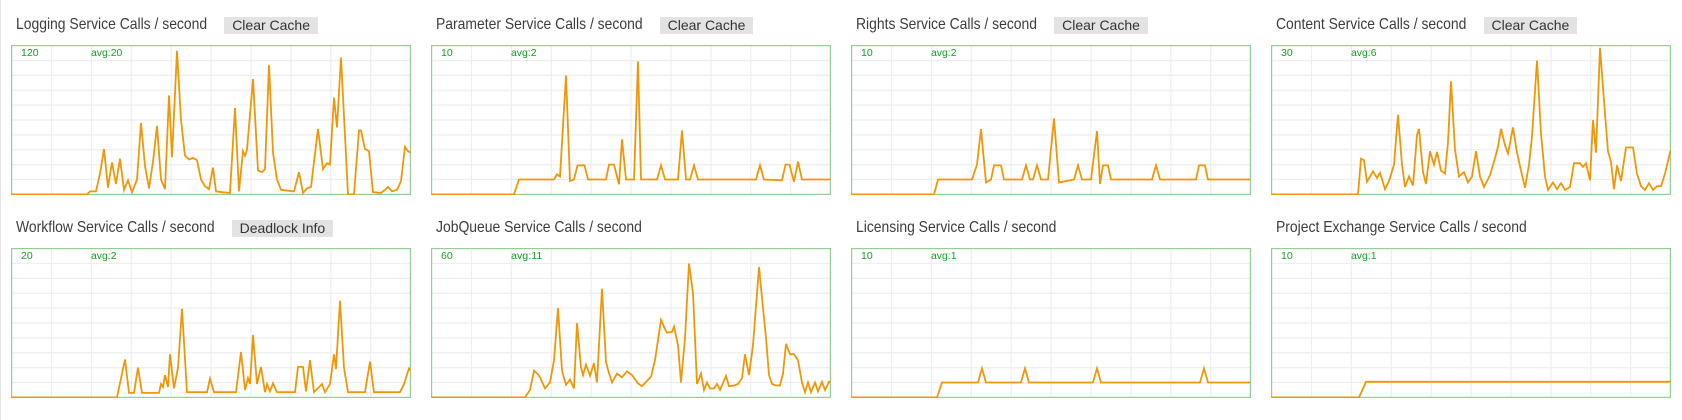 This screenshot has width=1682, height=420. What do you see at coordinates (27, 256) in the screenshot?
I see `svg-text: 20` at bounding box center [27, 256].